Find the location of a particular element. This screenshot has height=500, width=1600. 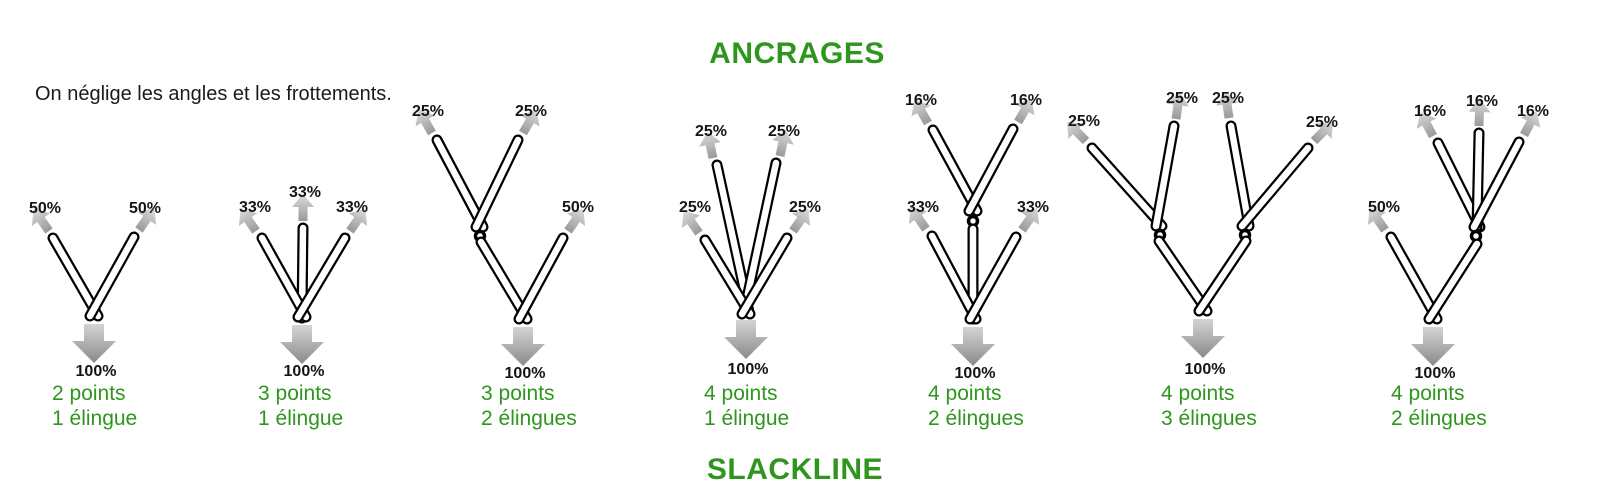

diagram-4points-3slings: 25% 25% 25% 25% 100% 4 points 3 élingues is located at coordinates (1200, 259).